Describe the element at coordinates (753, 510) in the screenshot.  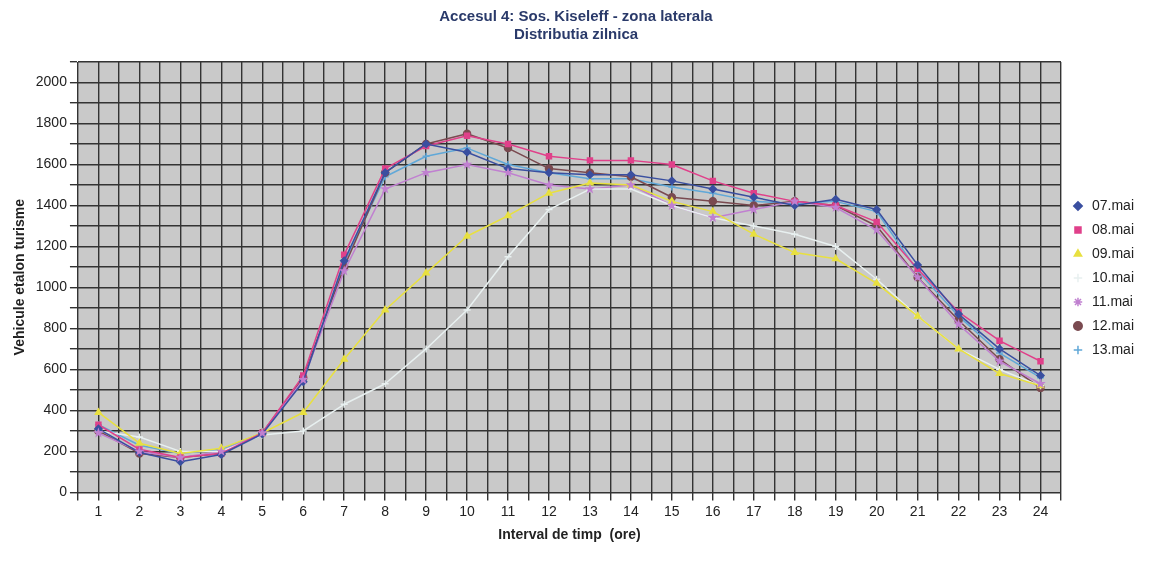
I see `x-tick-label: 17` at that location.